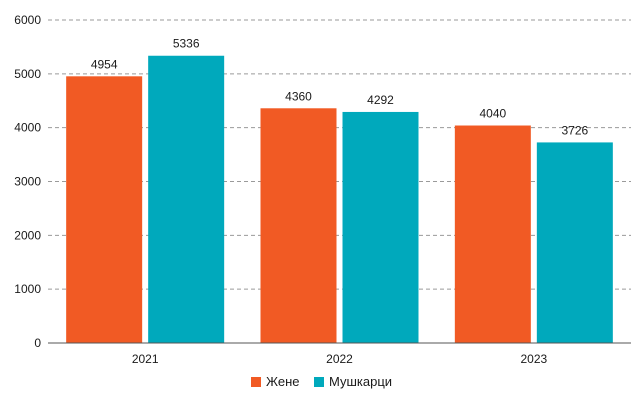 The height and width of the screenshot is (394, 632). What do you see at coordinates (37, 343) in the screenshot?
I see `y-tick-label: 0` at bounding box center [37, 343].